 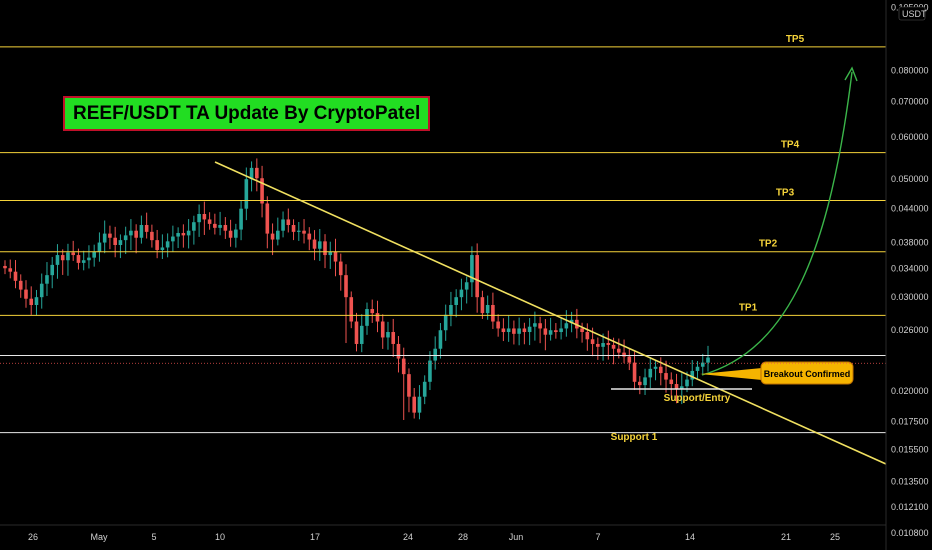 I want to click on x-tick-label: 21, so click(x=786, y=537).